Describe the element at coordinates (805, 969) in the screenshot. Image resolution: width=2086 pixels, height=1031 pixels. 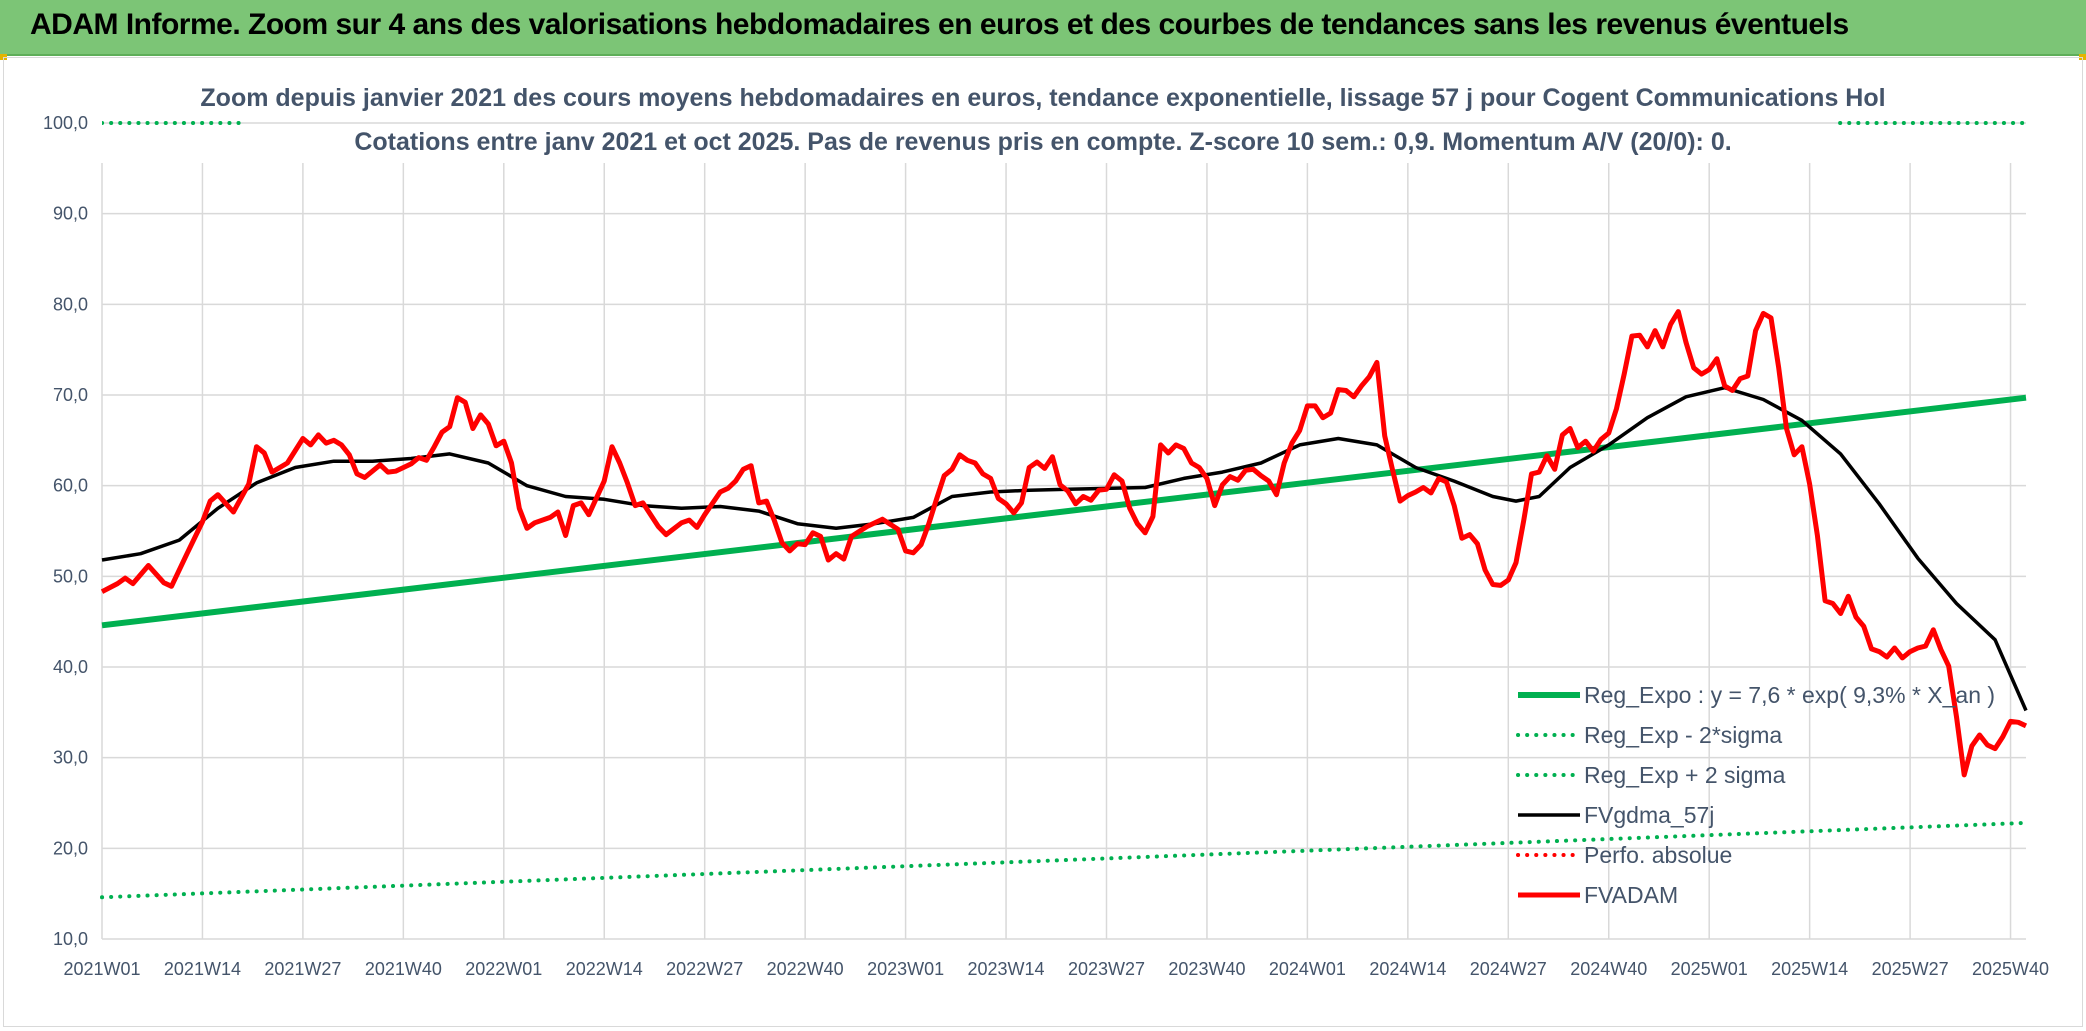
I see `x-tick-label: 2022W40` at that location.